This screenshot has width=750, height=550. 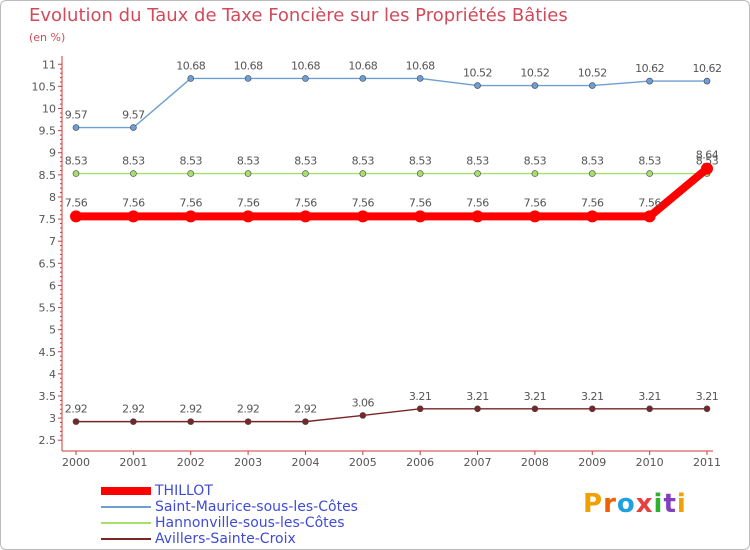 What do you see at coordinates (593, 504) in the screenshot?
I see `logo-letter: P` at bounding box center [593, 504].